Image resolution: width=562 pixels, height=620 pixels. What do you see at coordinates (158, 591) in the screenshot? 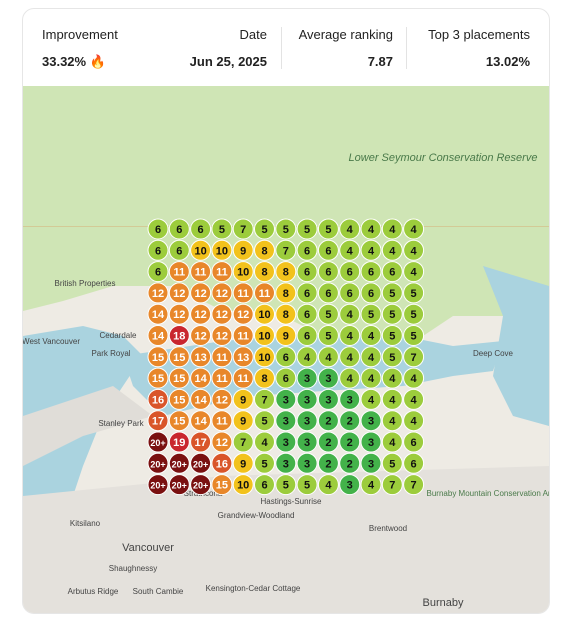
I see `map-label: South Cambie` at bounding box center [158, 591].